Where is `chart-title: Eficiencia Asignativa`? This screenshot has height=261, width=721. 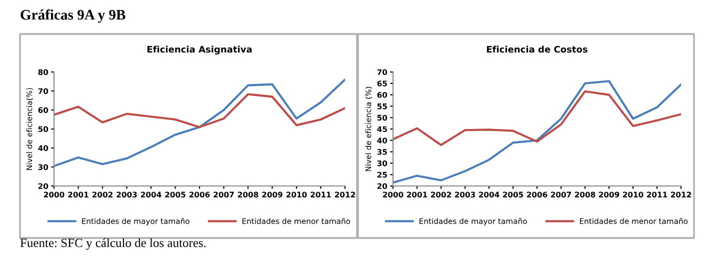 chart-title: Eficiencia Asignativa is located at coordinates (199, 50).